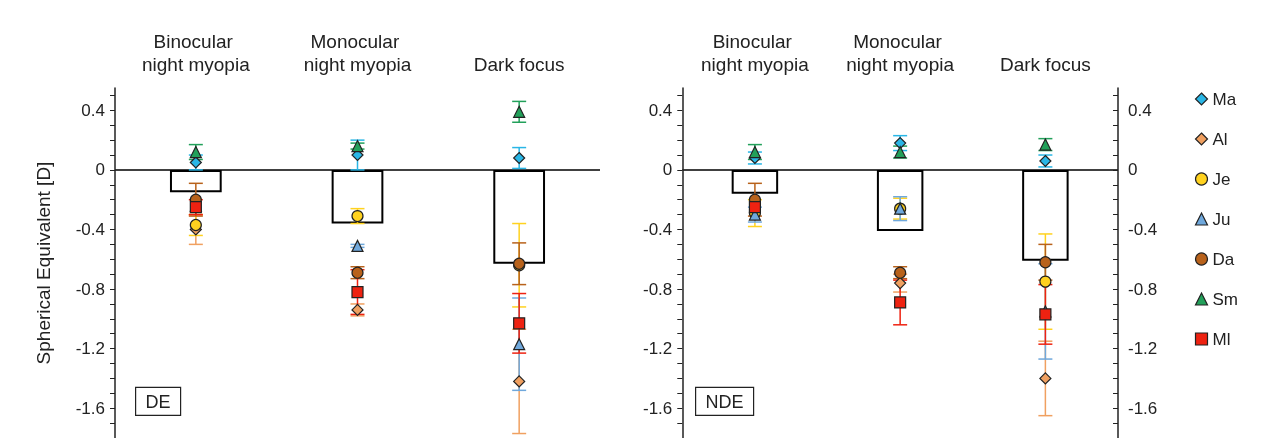 This screenshot has width=1278, height=438. What do you see at coordinates (1140, 110) in the screenshot?
I see `y2-tick-label: 0.4` at bounding box center [1140, 110].